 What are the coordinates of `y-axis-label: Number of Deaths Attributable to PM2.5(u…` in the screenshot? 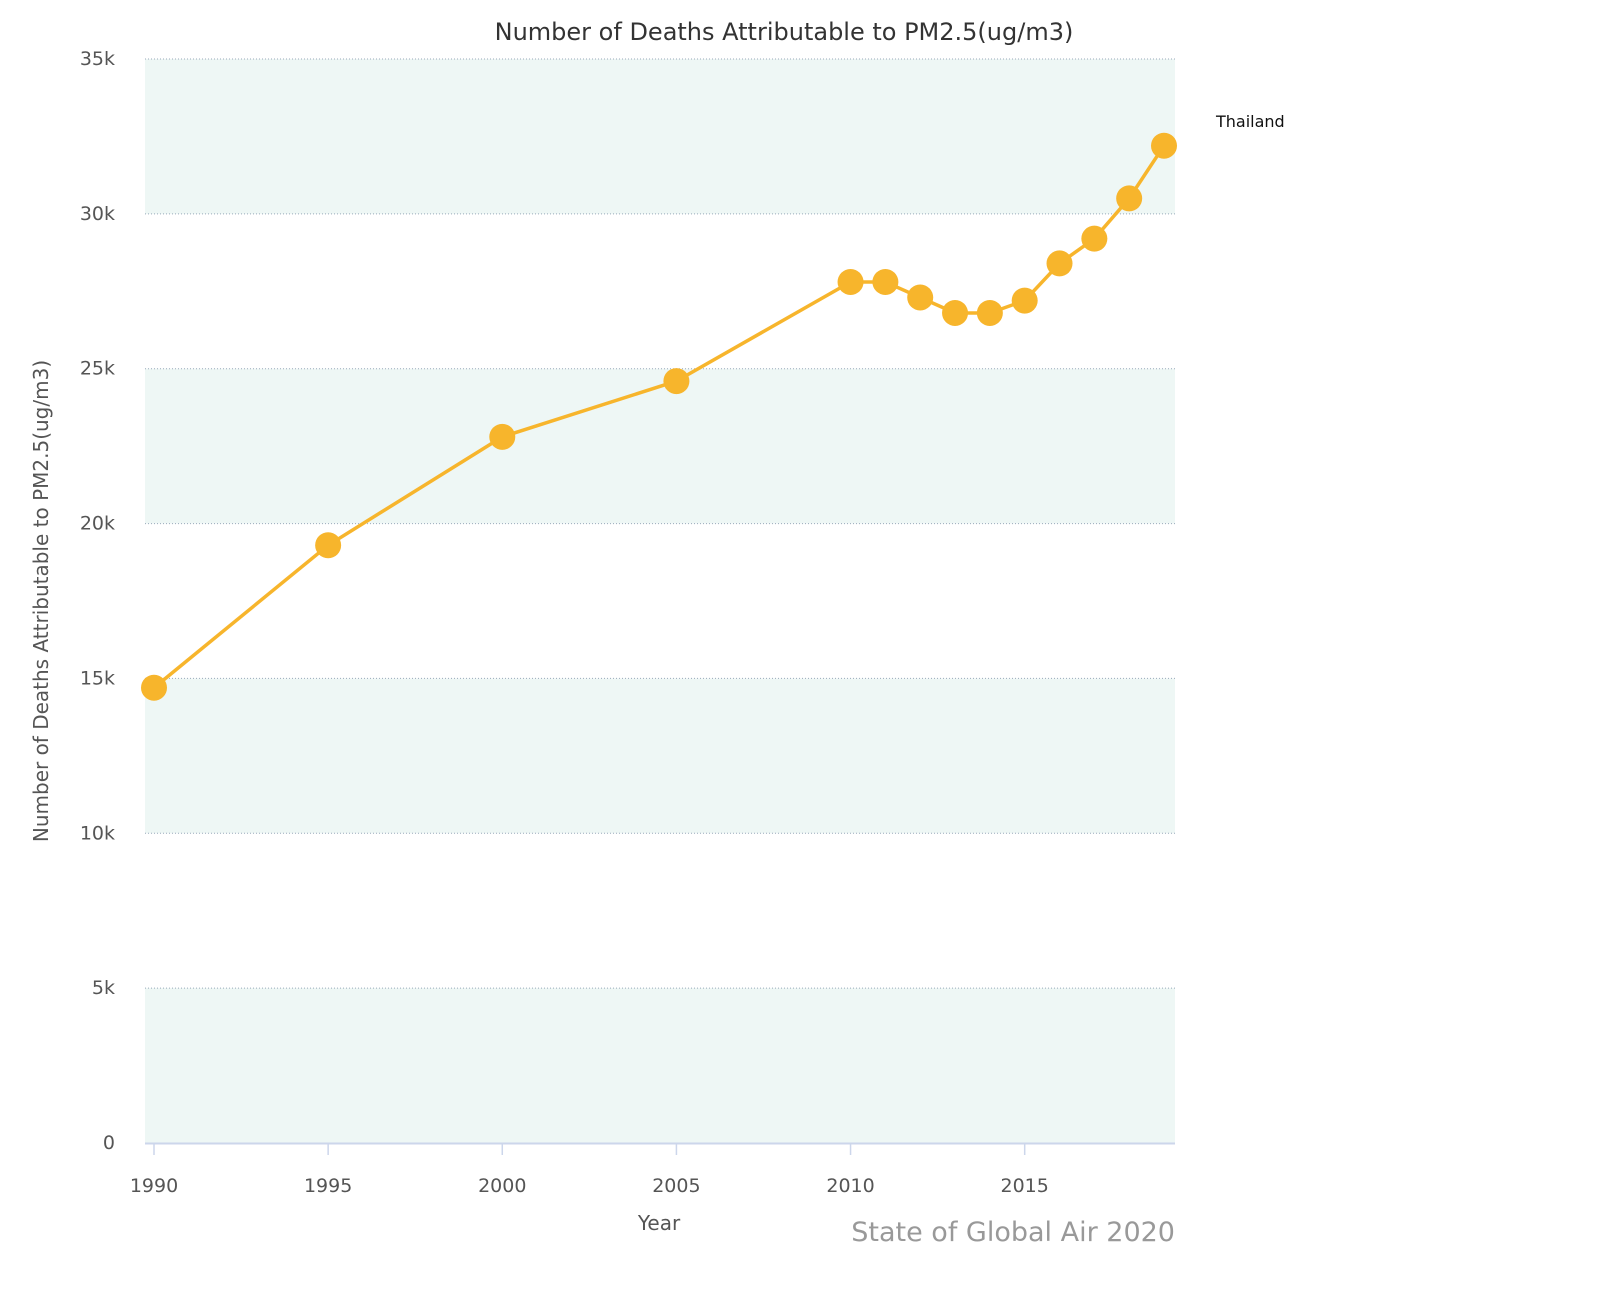 It's located at (41, 601).